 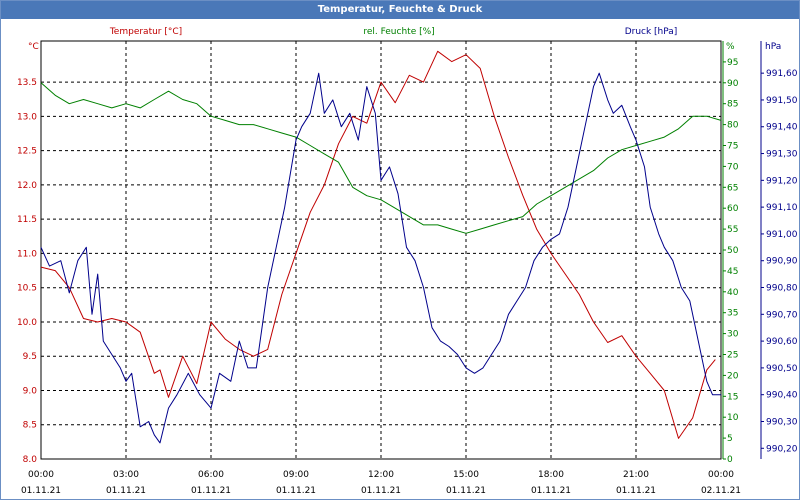 What do you see at coordinates (782, 262) in the screenshot?
I see `pressure-tick-label: 990,90` at bounding box center [782, 262].